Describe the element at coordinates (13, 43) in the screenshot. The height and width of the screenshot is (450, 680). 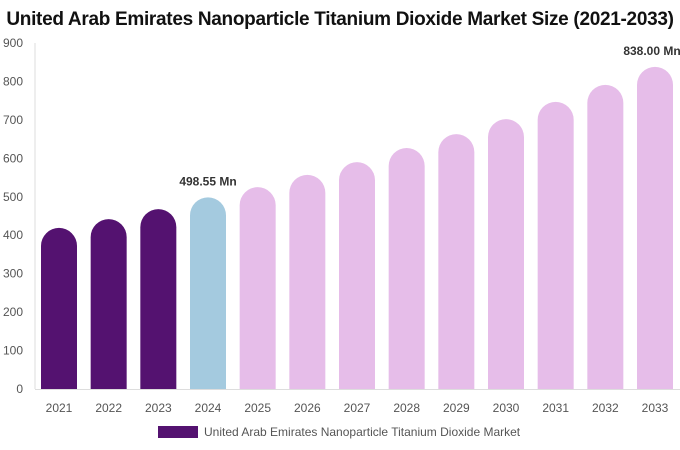
I see `y-tick-label: 900` at that location.